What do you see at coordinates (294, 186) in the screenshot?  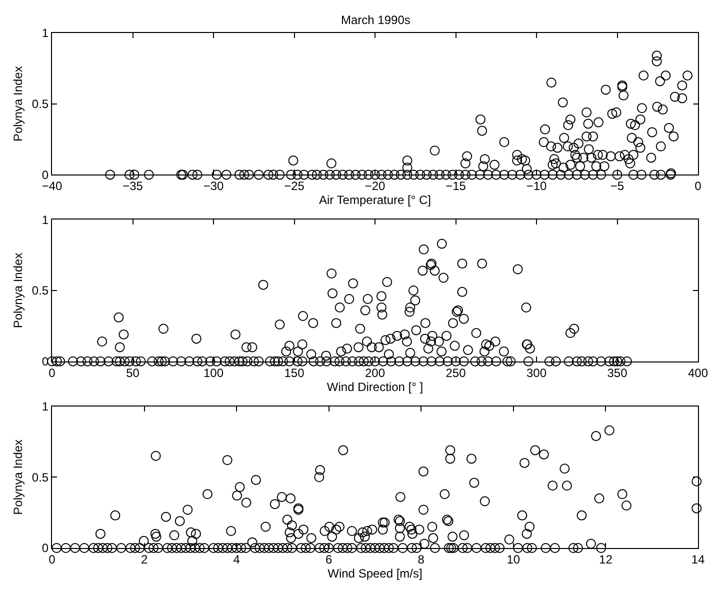 I see `x-tick-label: −25` at bounding box center [294, 186].